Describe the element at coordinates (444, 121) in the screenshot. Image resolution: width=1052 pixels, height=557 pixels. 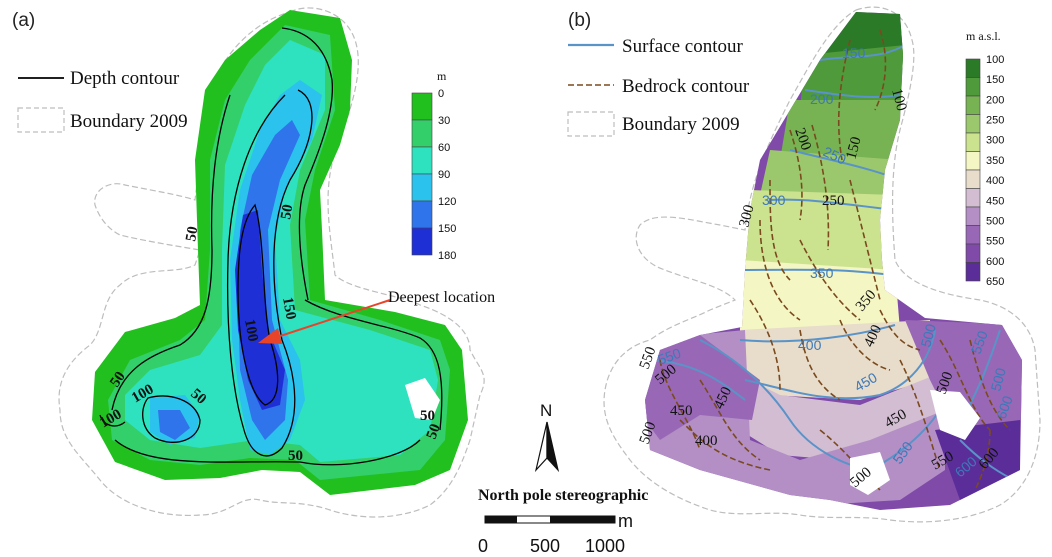
I see `colorbar-a-tick-label: 30` at that location.